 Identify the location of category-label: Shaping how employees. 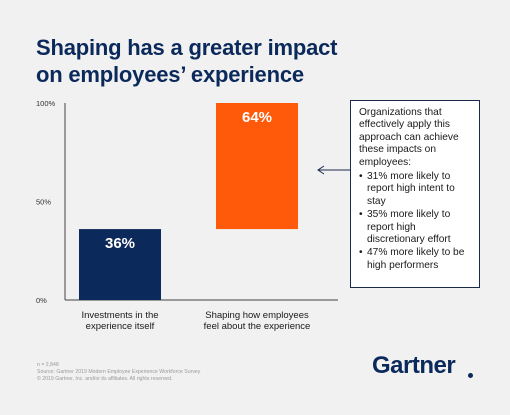
(257, 315).